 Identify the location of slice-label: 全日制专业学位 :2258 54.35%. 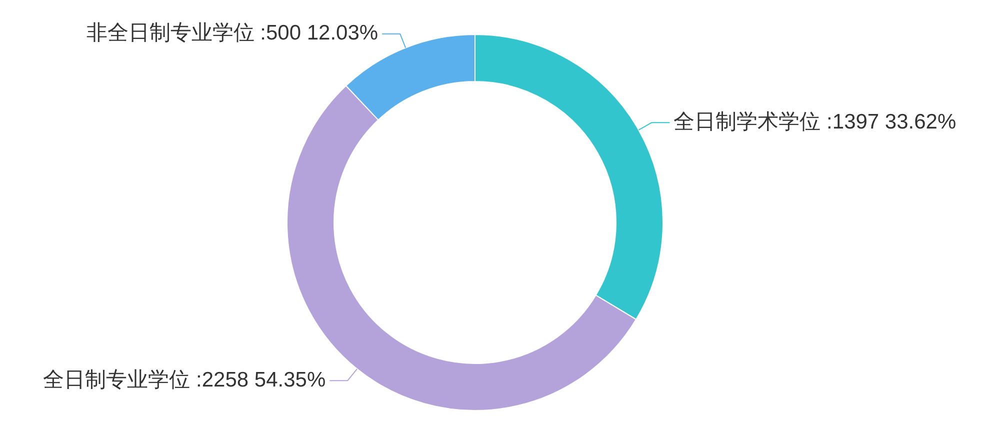
(184, 380).